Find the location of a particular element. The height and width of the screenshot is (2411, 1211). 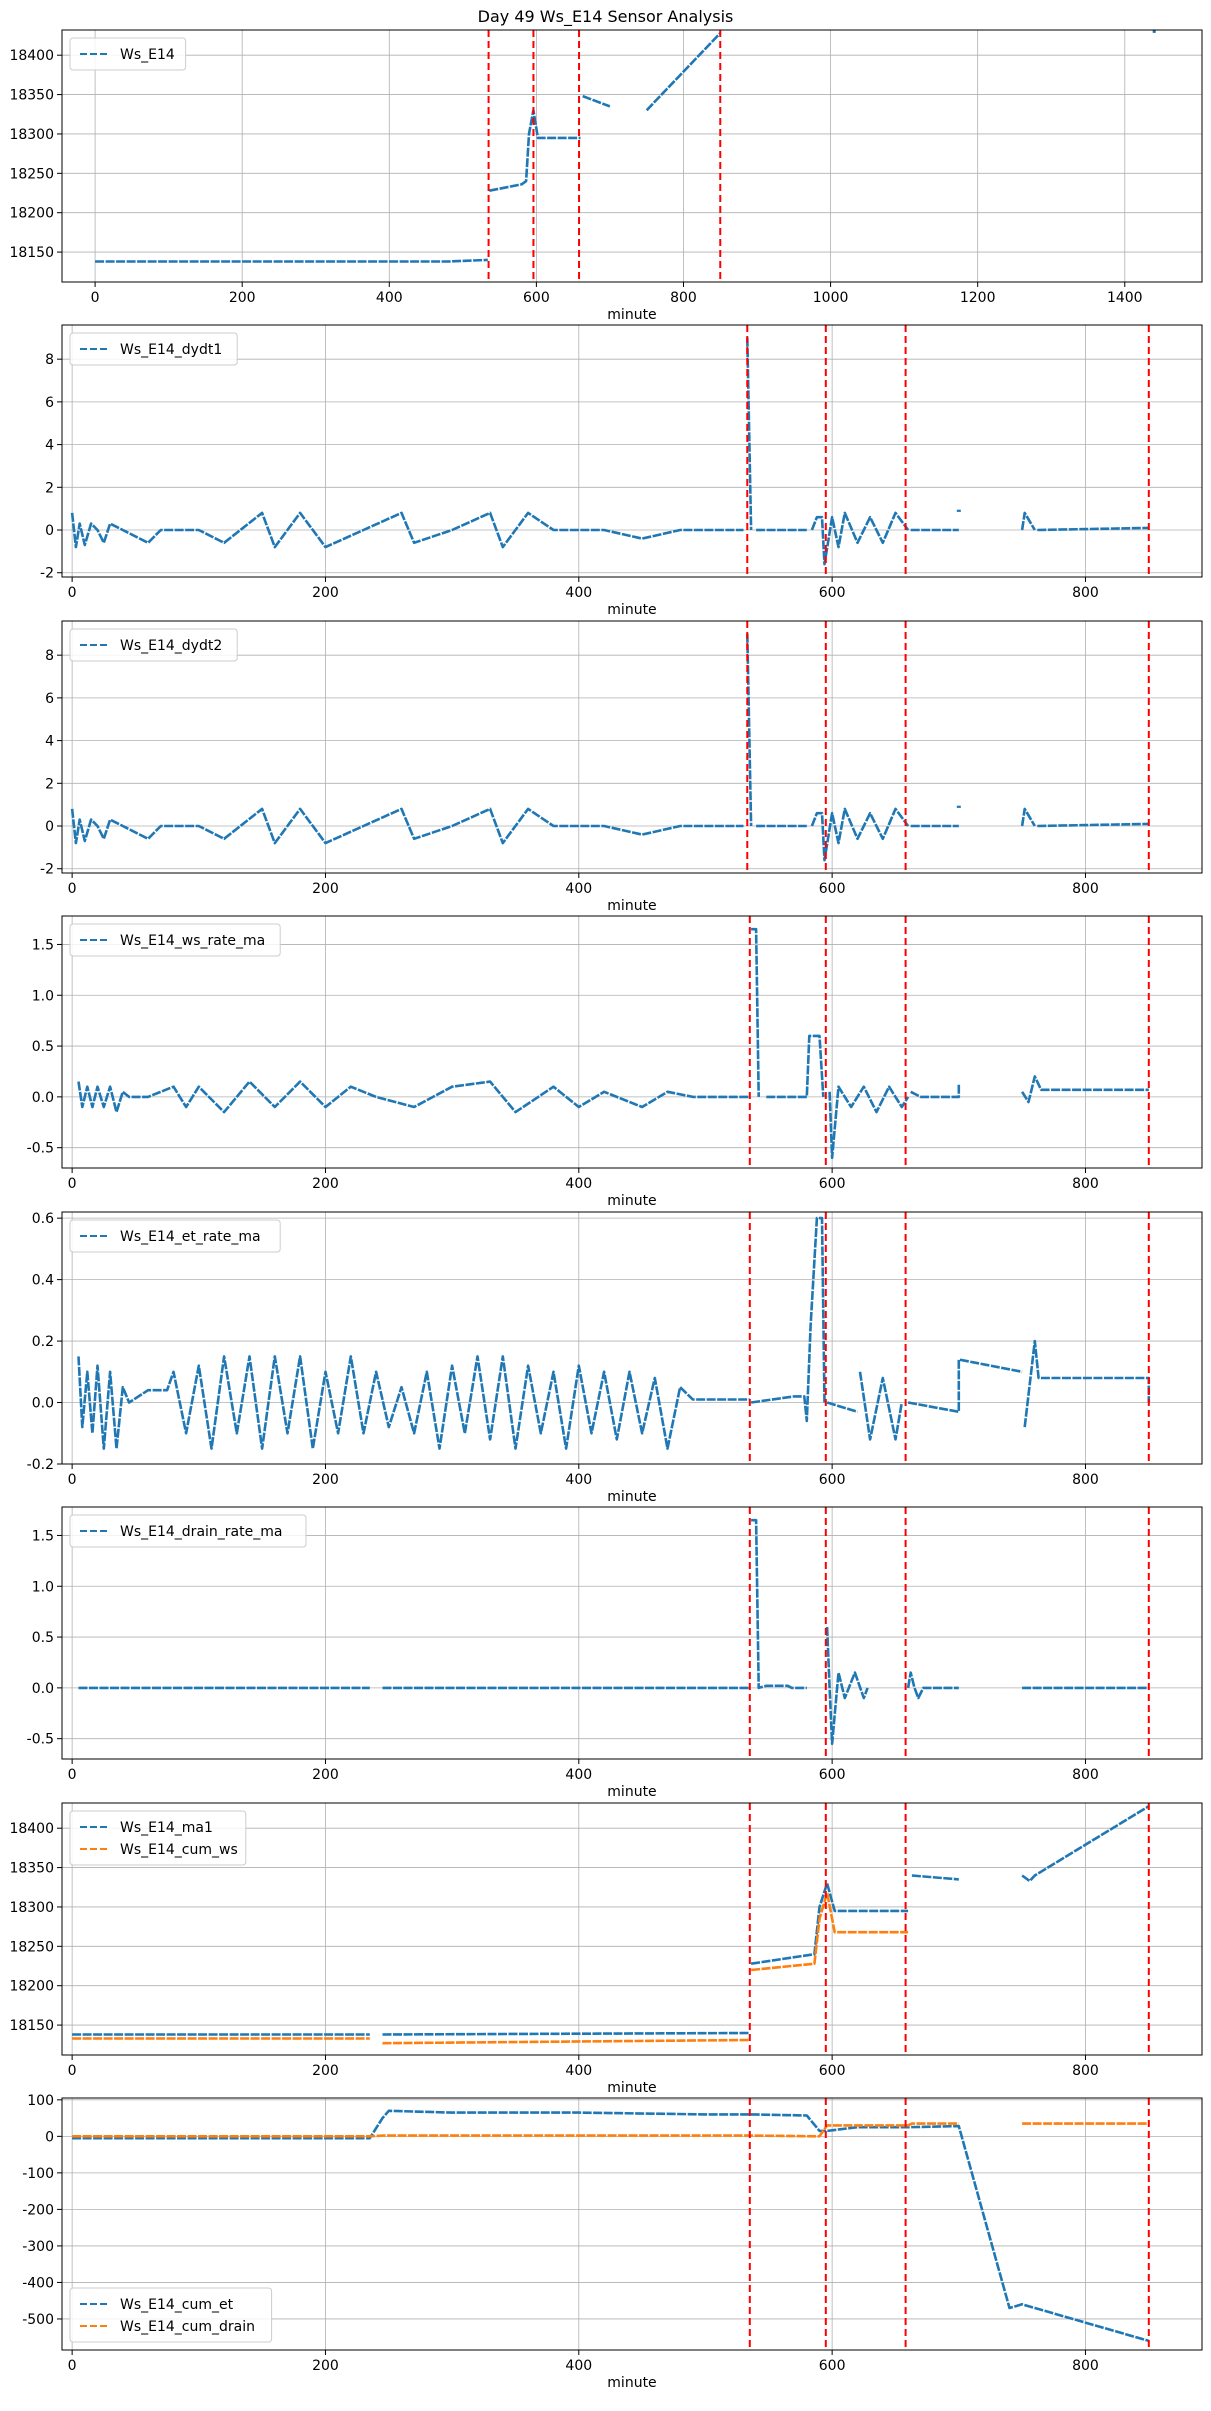

legend-label: Ws_E14_cum_ws is located at coordinates (179, 1850).